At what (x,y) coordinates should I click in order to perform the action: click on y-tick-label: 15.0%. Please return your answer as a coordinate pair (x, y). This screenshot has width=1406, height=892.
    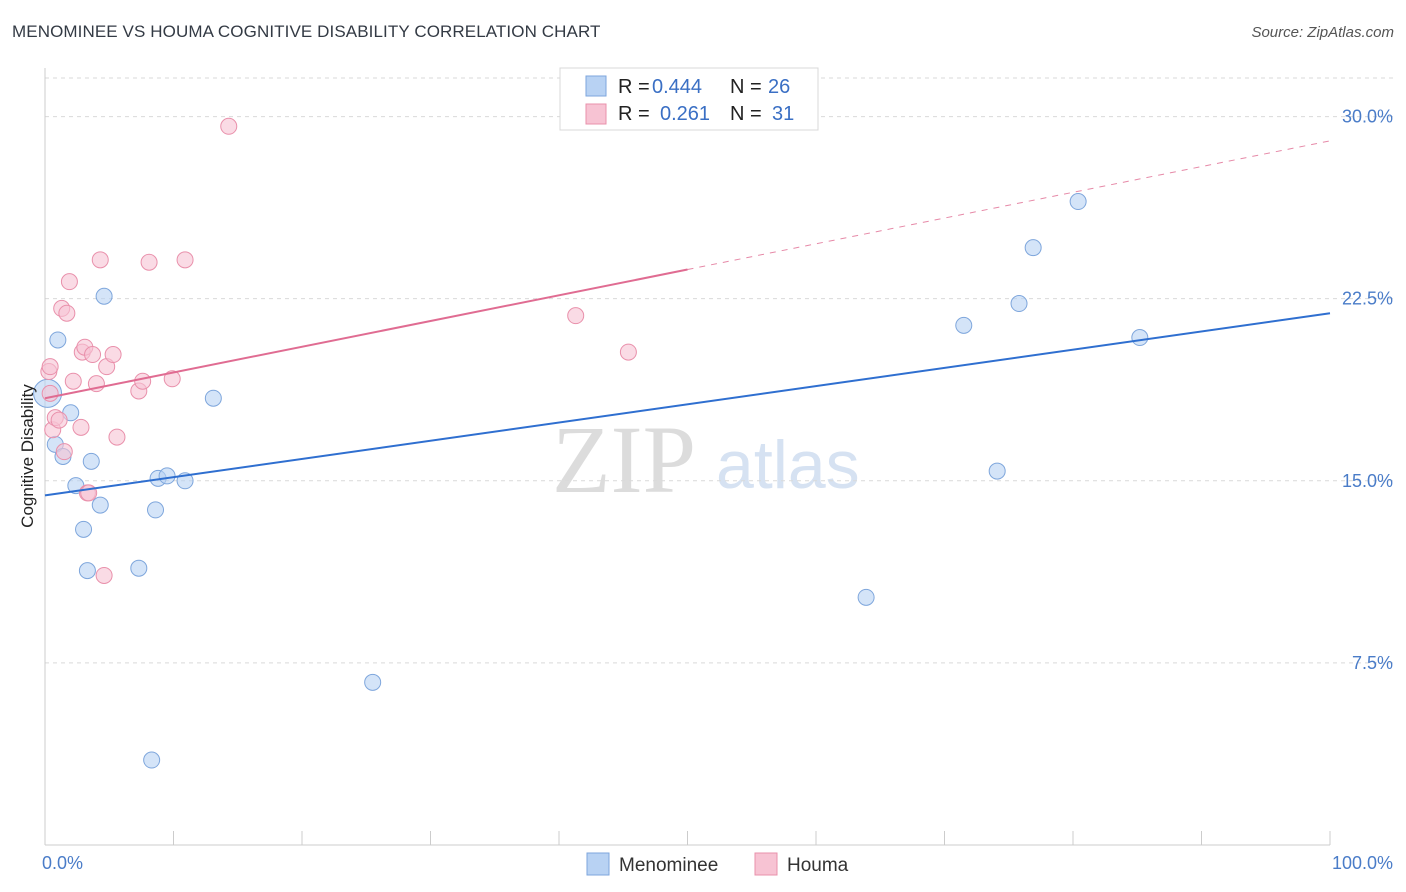
    Looking at the image, I should click on (1367, 481).